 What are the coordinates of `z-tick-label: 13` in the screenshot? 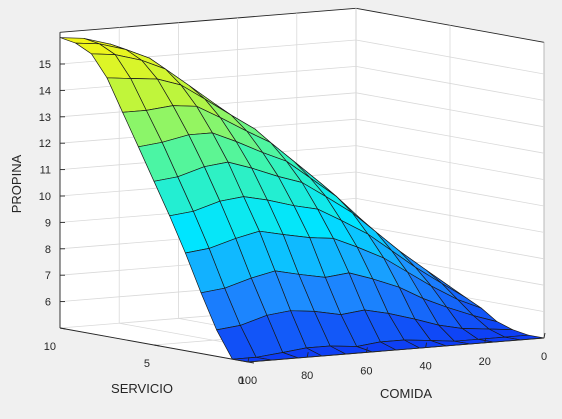 It's located at (45, 118).